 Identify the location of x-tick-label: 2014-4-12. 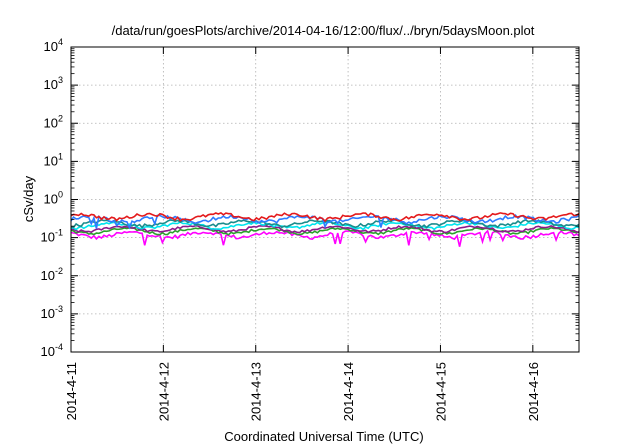
(163, 391).